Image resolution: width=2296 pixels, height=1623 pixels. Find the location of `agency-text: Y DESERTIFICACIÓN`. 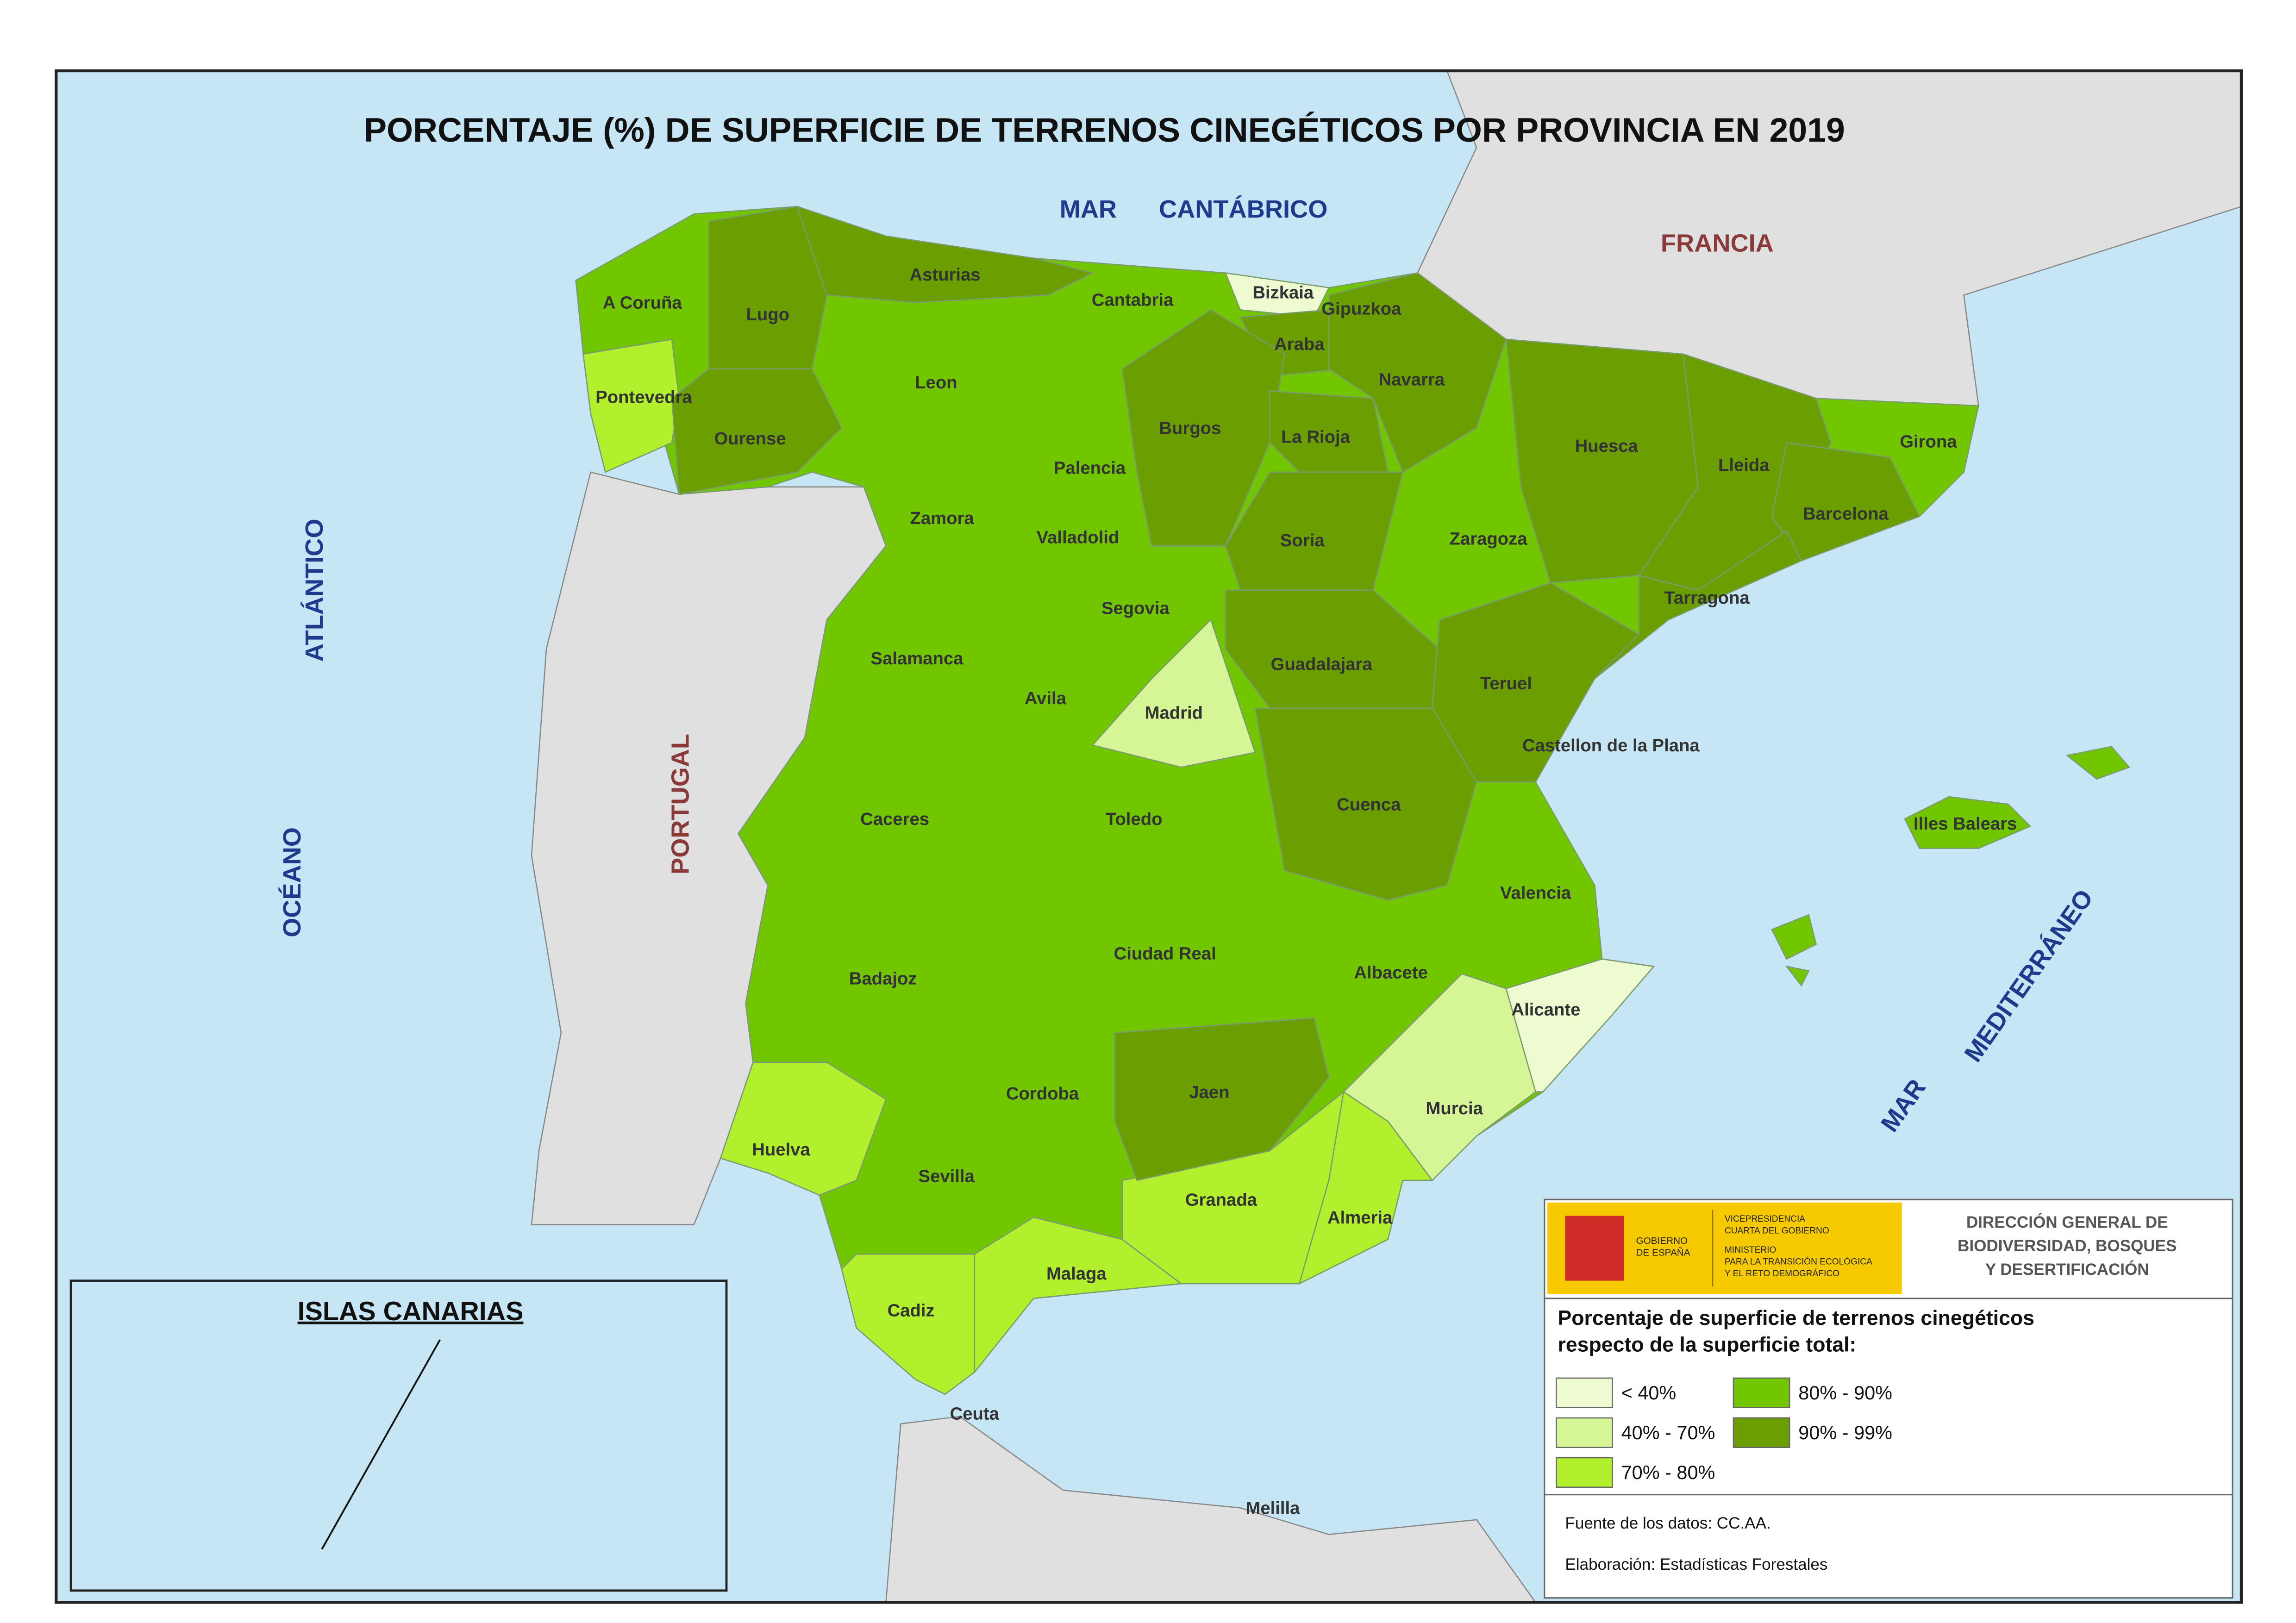

agency-text: Y DESERTIFICACIÓN is located at coordinates (2067, 1269).